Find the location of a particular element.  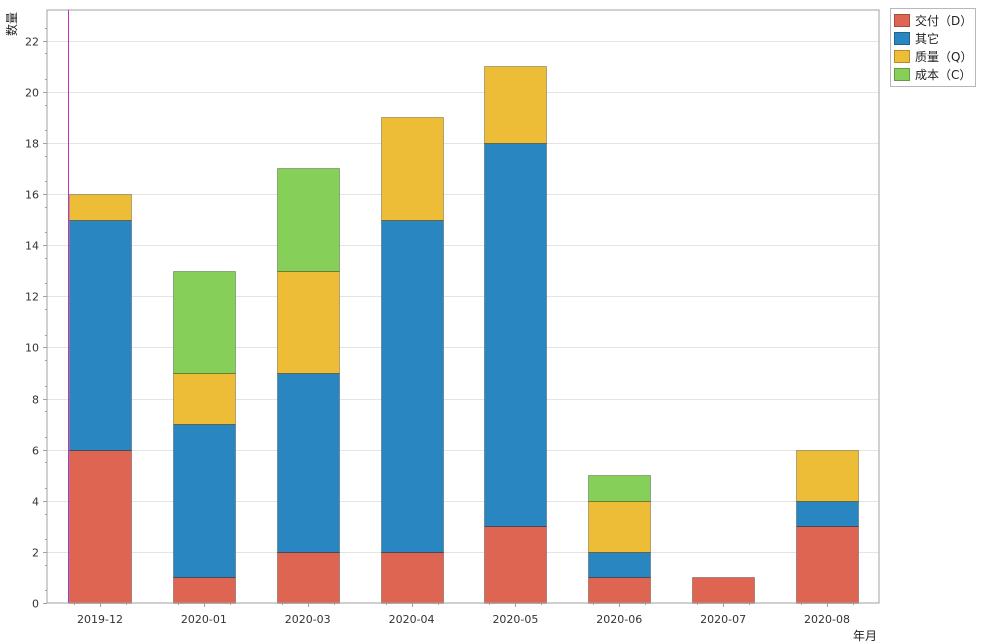

bar-segment-2020-03-s3 is located at coordinates (308, 220).